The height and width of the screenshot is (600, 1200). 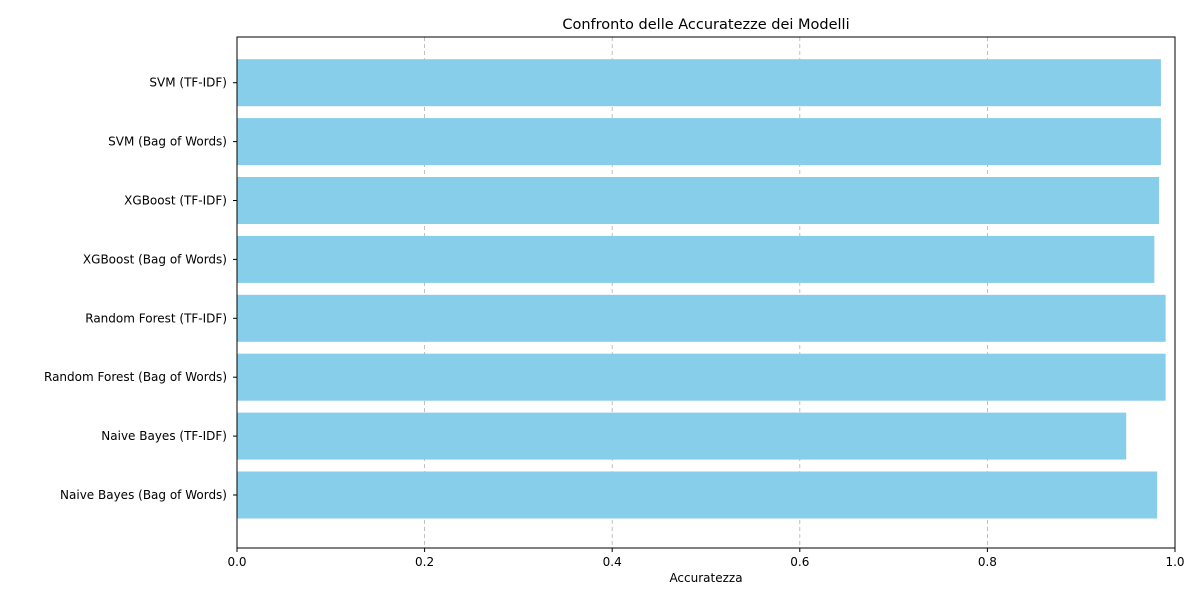 I want to click on x-tick-label: 0.6, so click(x=799, y=562).